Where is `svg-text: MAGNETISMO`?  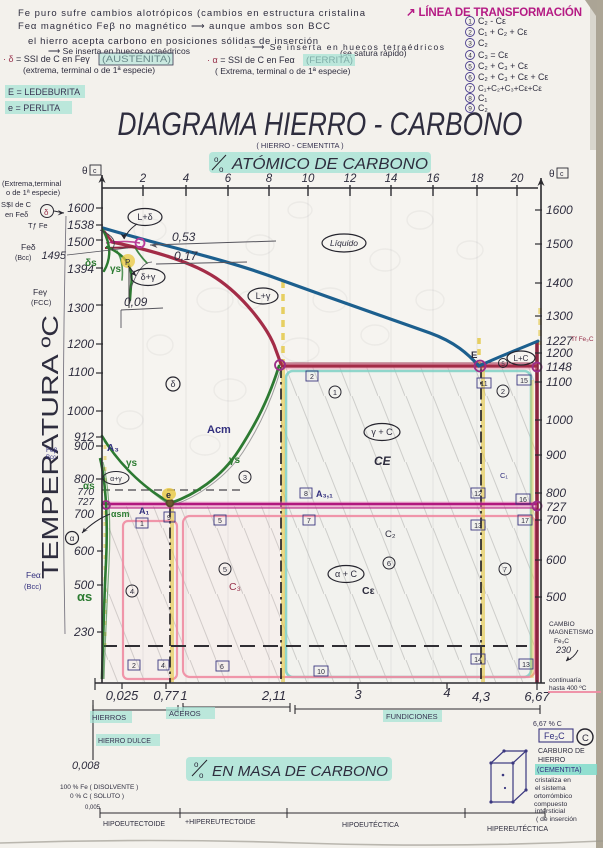 svg-text: MAGNETISMO is located at coordinates (571, 632).